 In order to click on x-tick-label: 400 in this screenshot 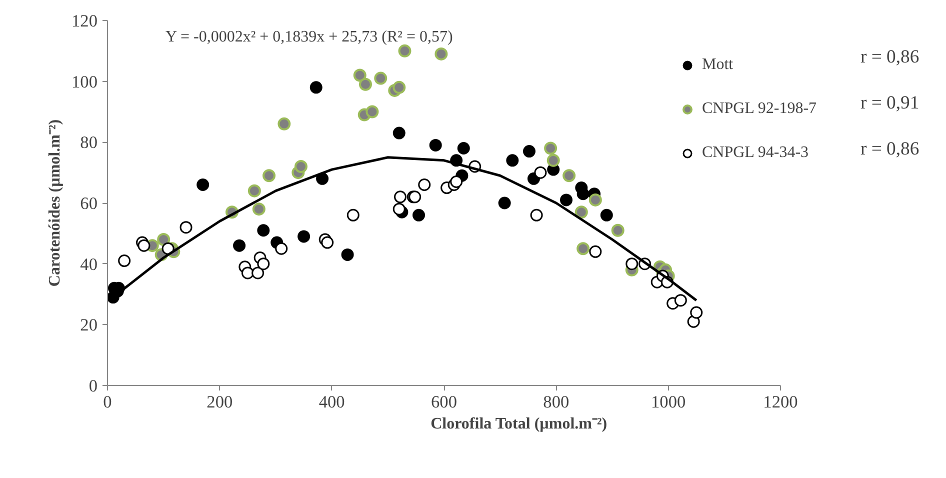, I will do `click(331, 402)`.